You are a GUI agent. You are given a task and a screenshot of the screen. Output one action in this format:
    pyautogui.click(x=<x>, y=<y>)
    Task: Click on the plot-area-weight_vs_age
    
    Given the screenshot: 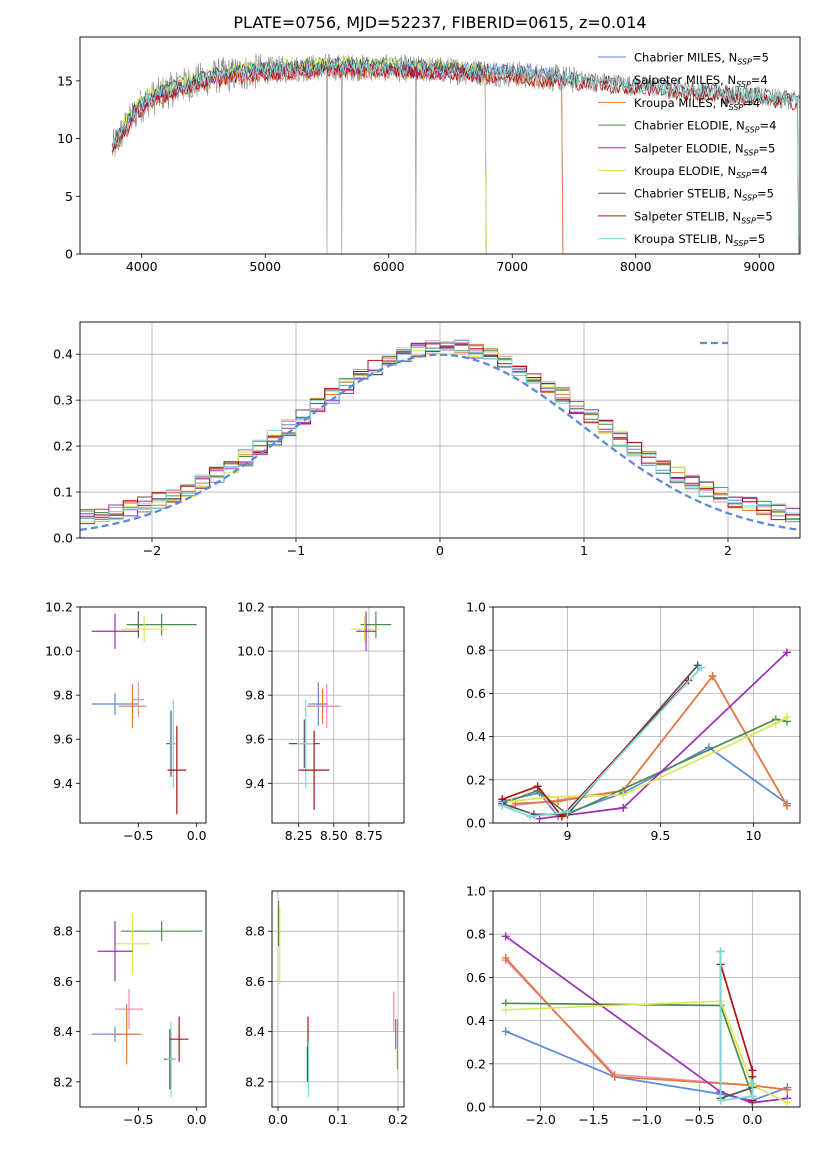 What is the action you would take?
    pyautogui.click(x=644, y=735)
    